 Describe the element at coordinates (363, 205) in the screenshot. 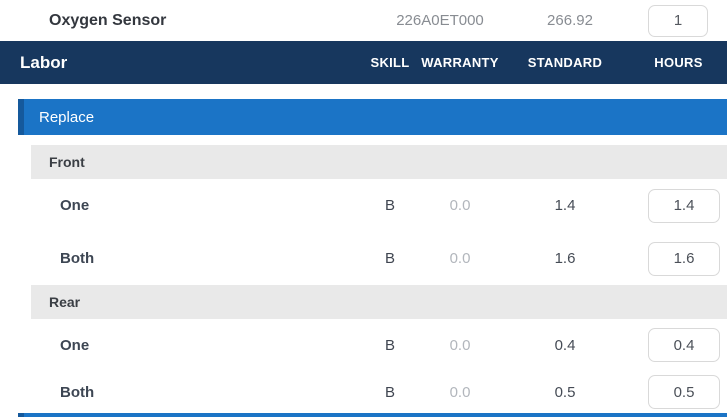

I see `labor-row-front-one: One B 0.0 1.4` at that location.